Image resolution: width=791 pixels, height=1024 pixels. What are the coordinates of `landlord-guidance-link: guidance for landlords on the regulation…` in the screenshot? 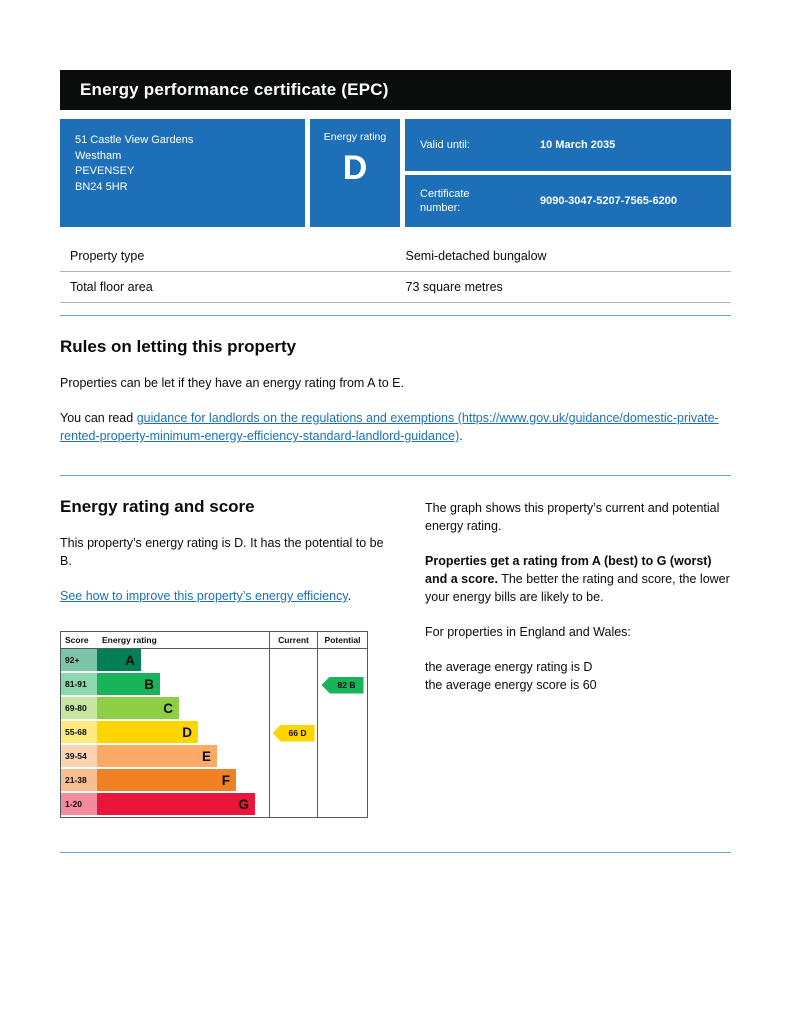 It's located at (389, 427).